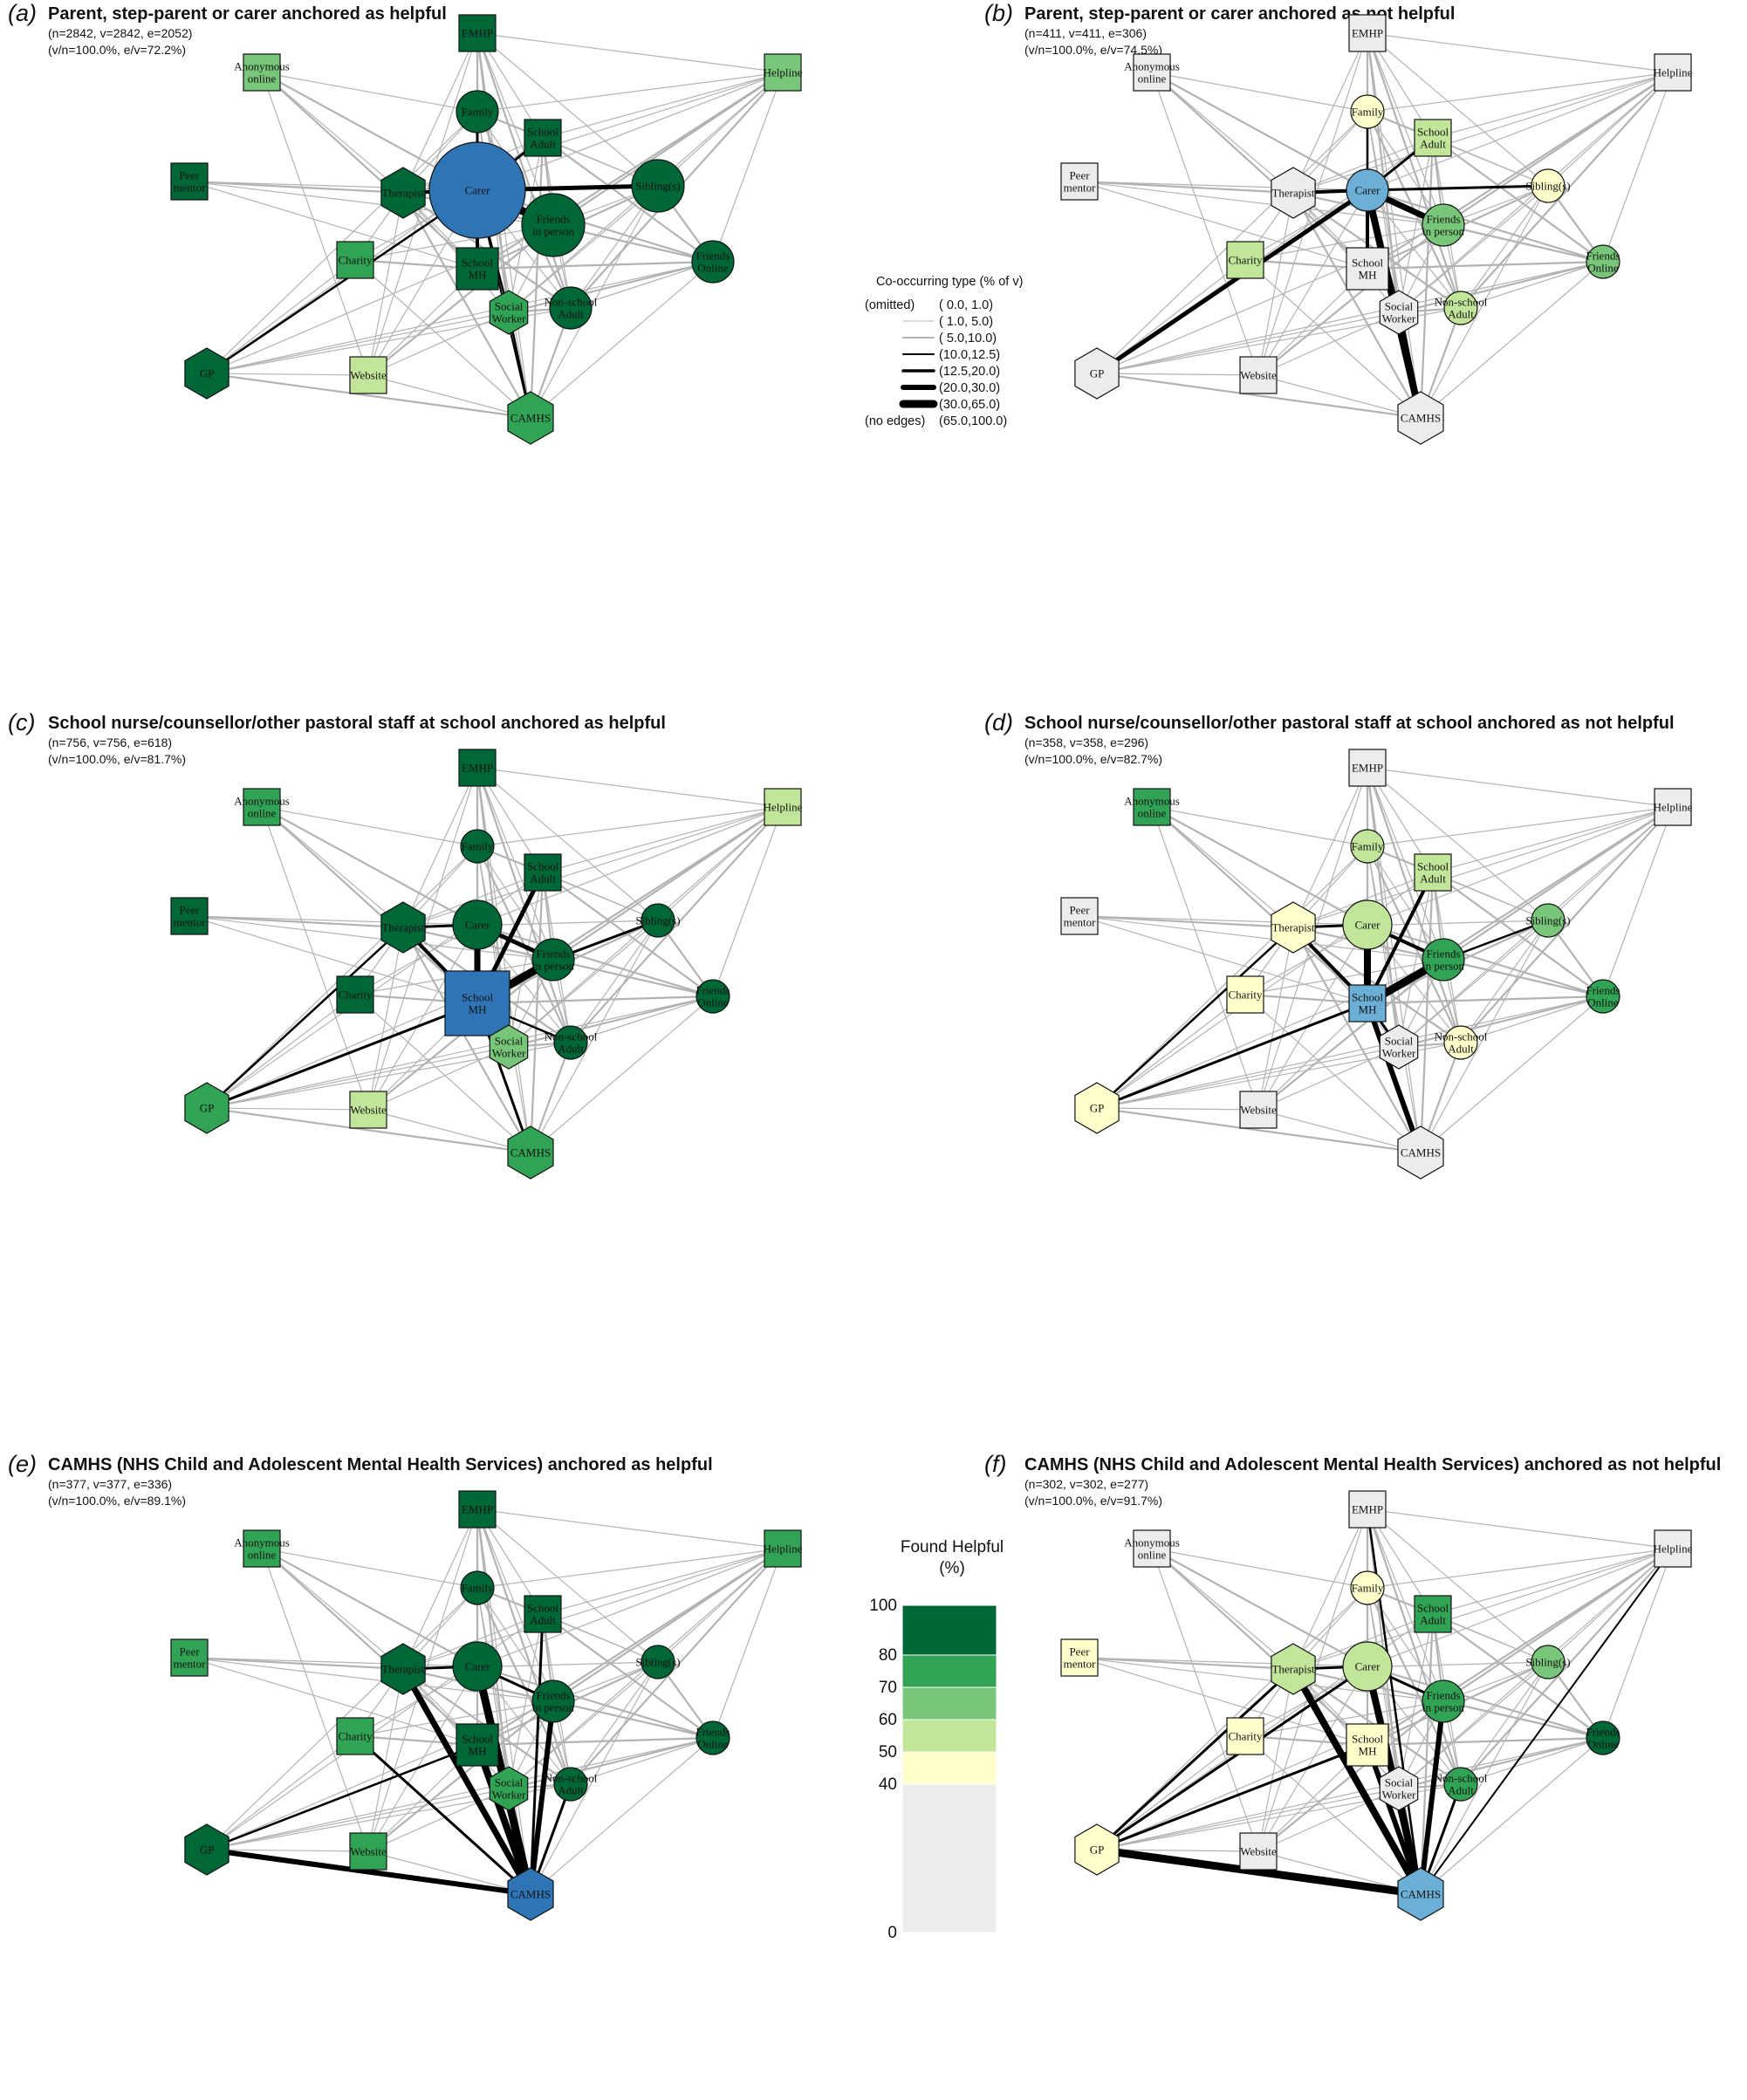 The width and height of the screenshot is (1747, 2100). I want to click on edge-helpline-friendsonline, so click(748, 902).